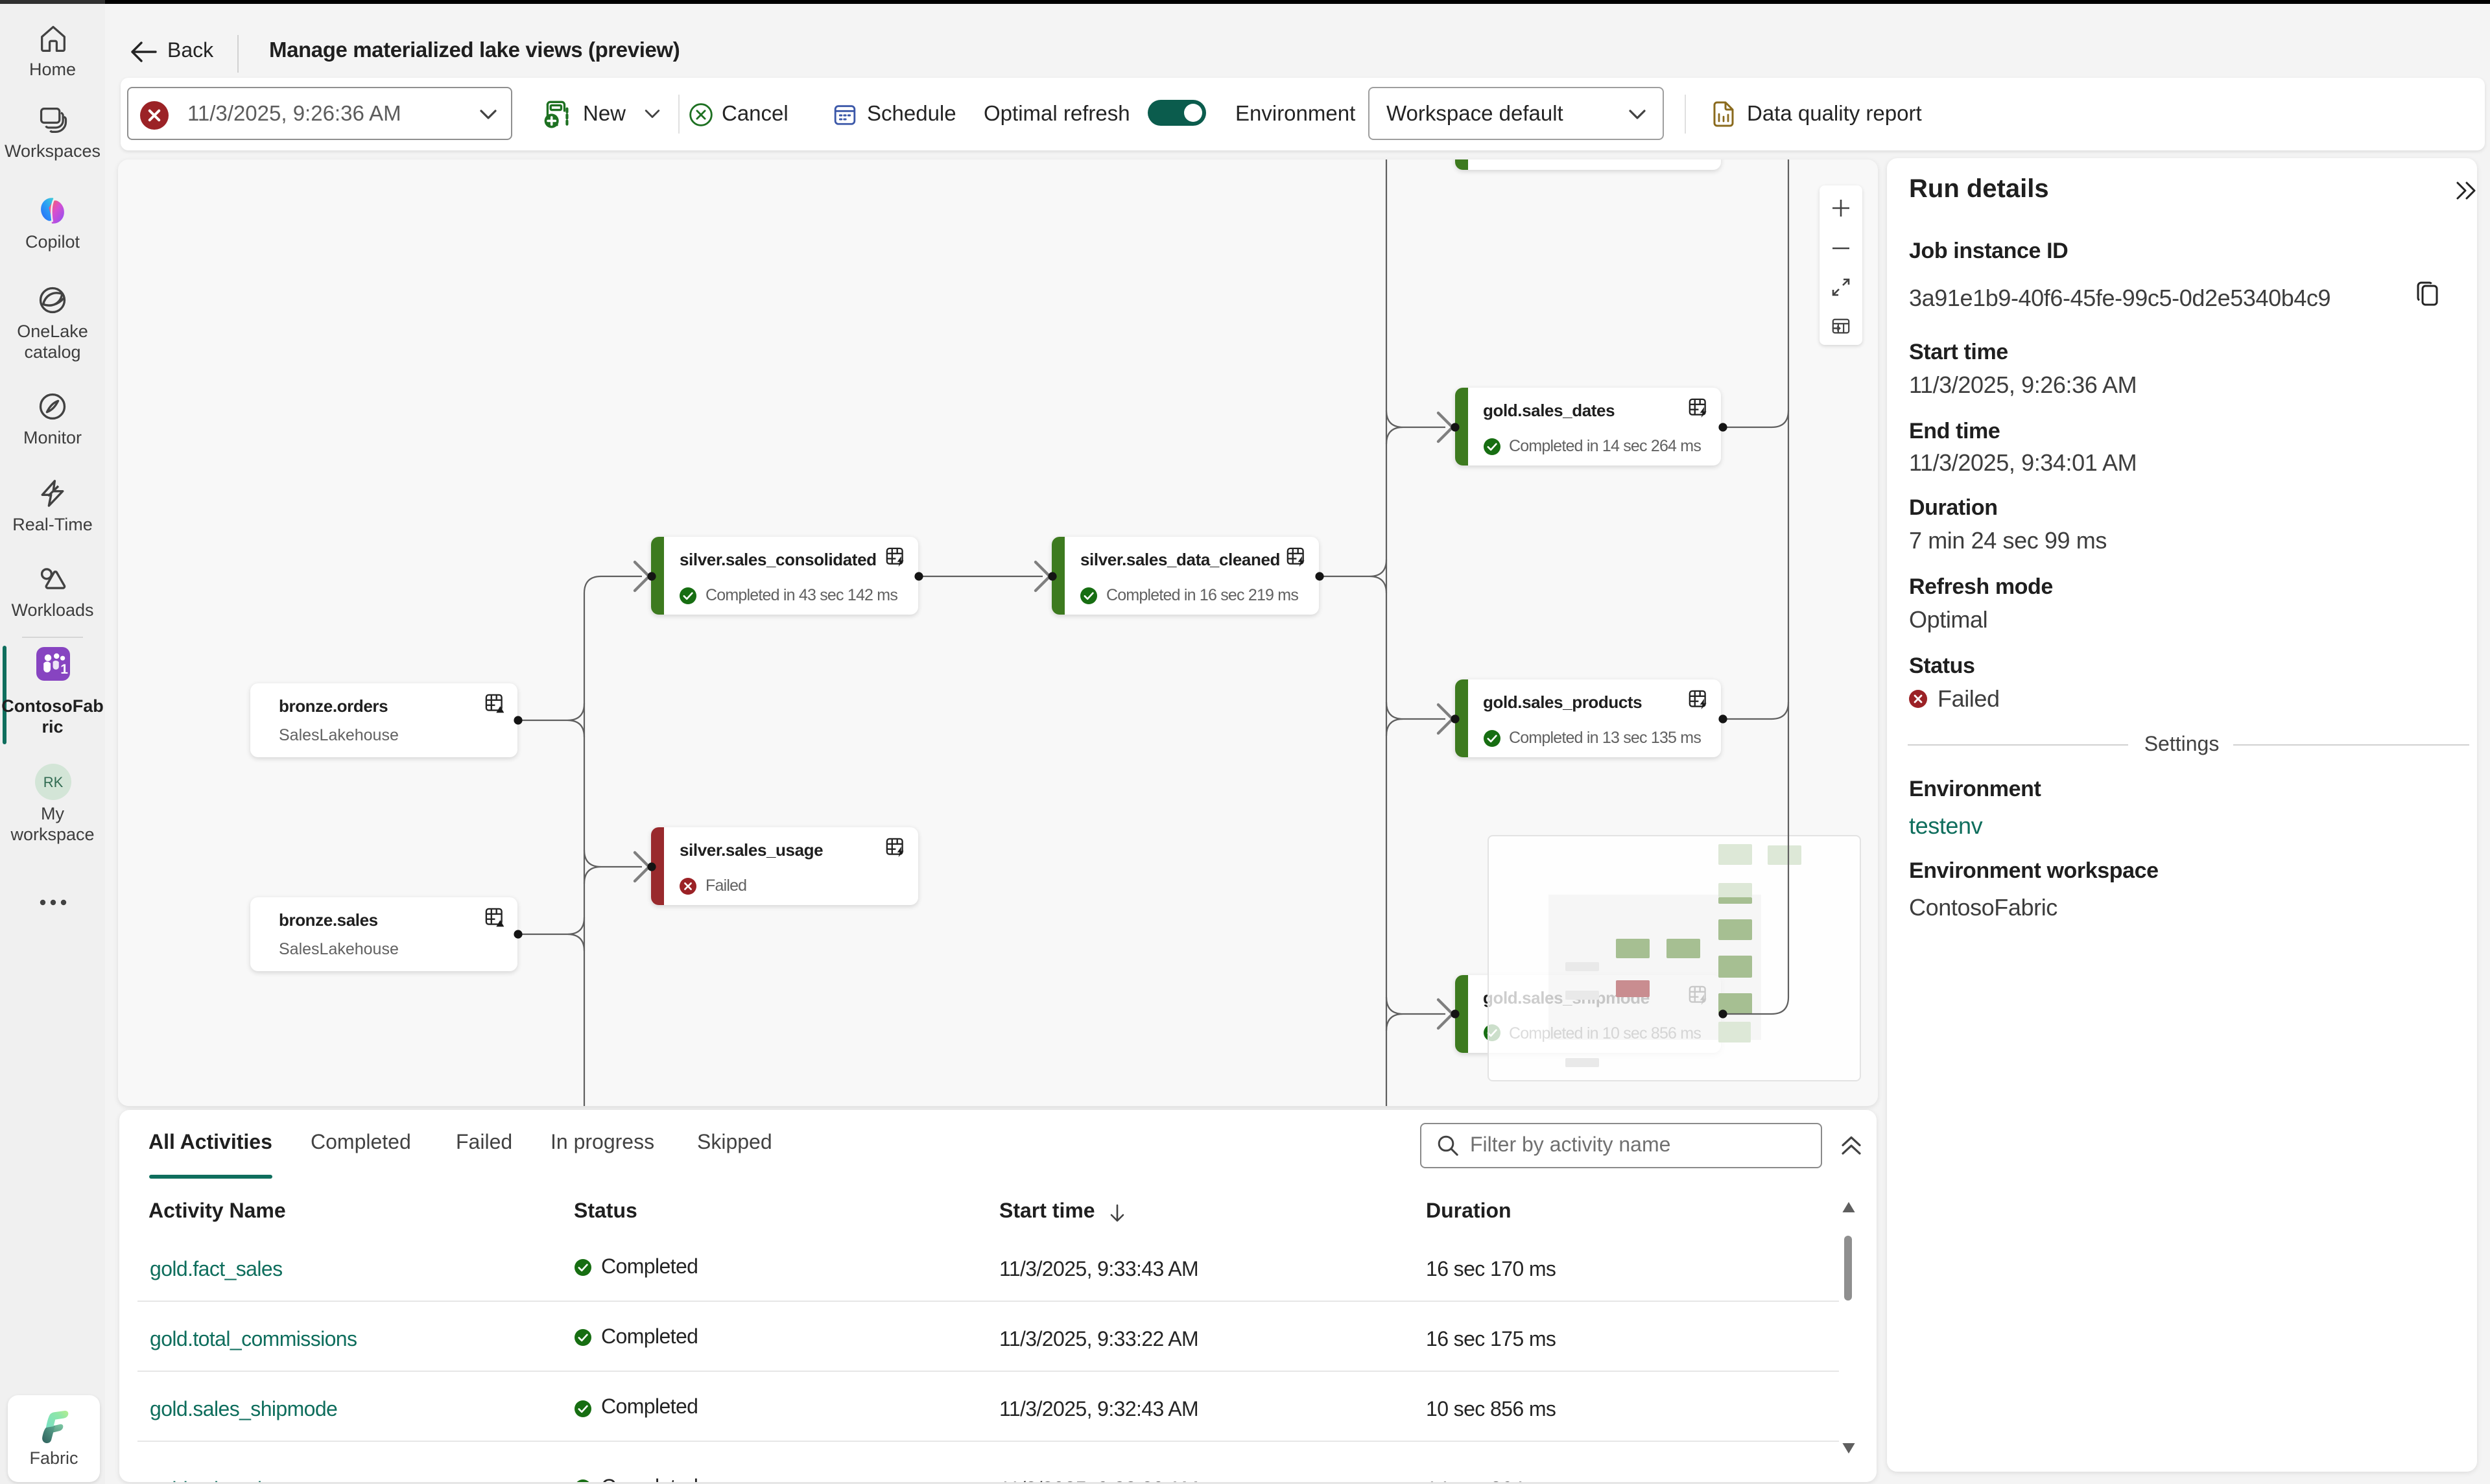 The image size is (2490, 1484). What do you see at coordinates (53, 782) in the screenshot?
I see `svg-text: RK` at bounding box center [53, 782].